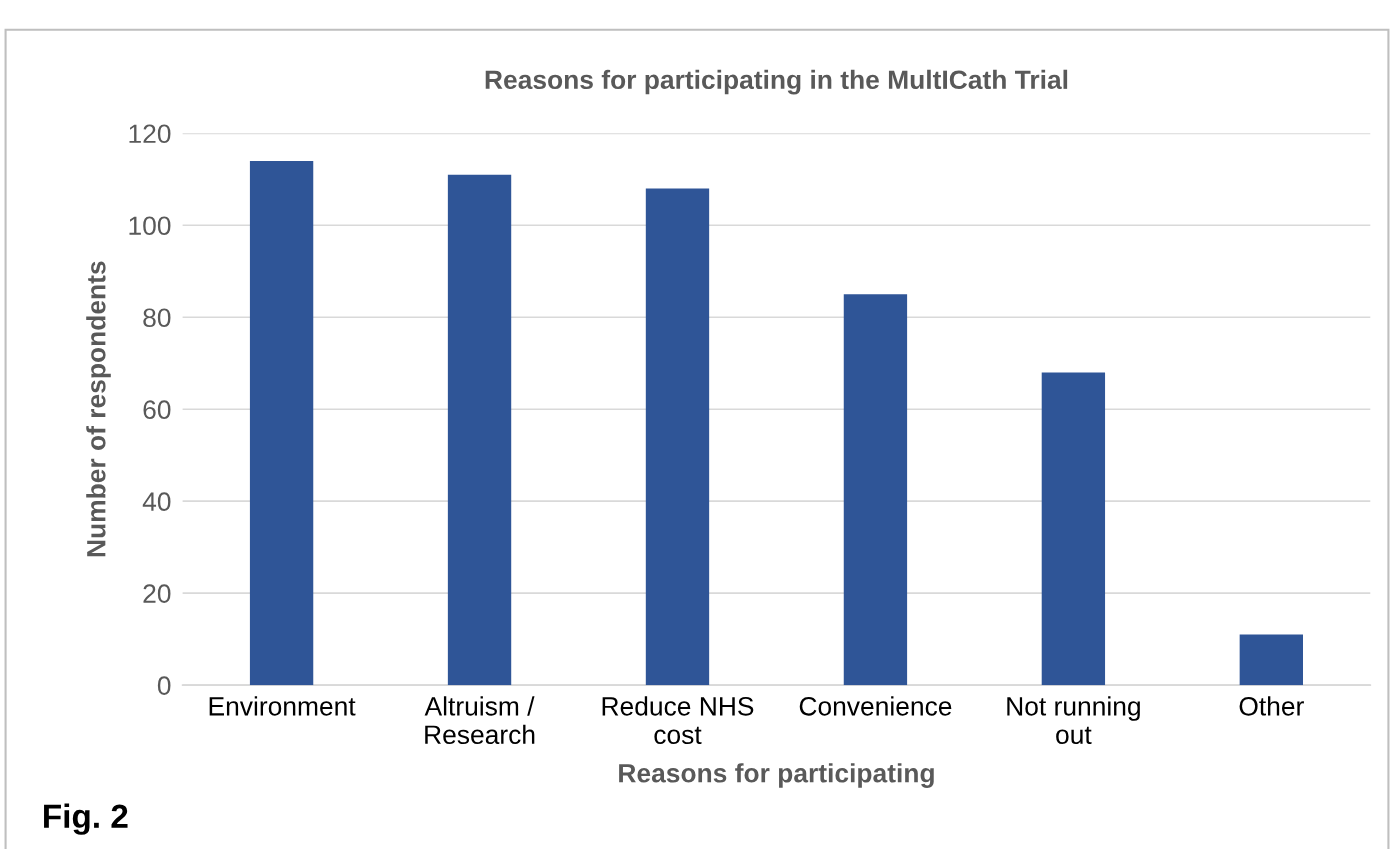 The image size is (1394, 849). Describe the element at coordinates (157, 410) in the screenshot. I see `y-tick-label: 60` at that location.